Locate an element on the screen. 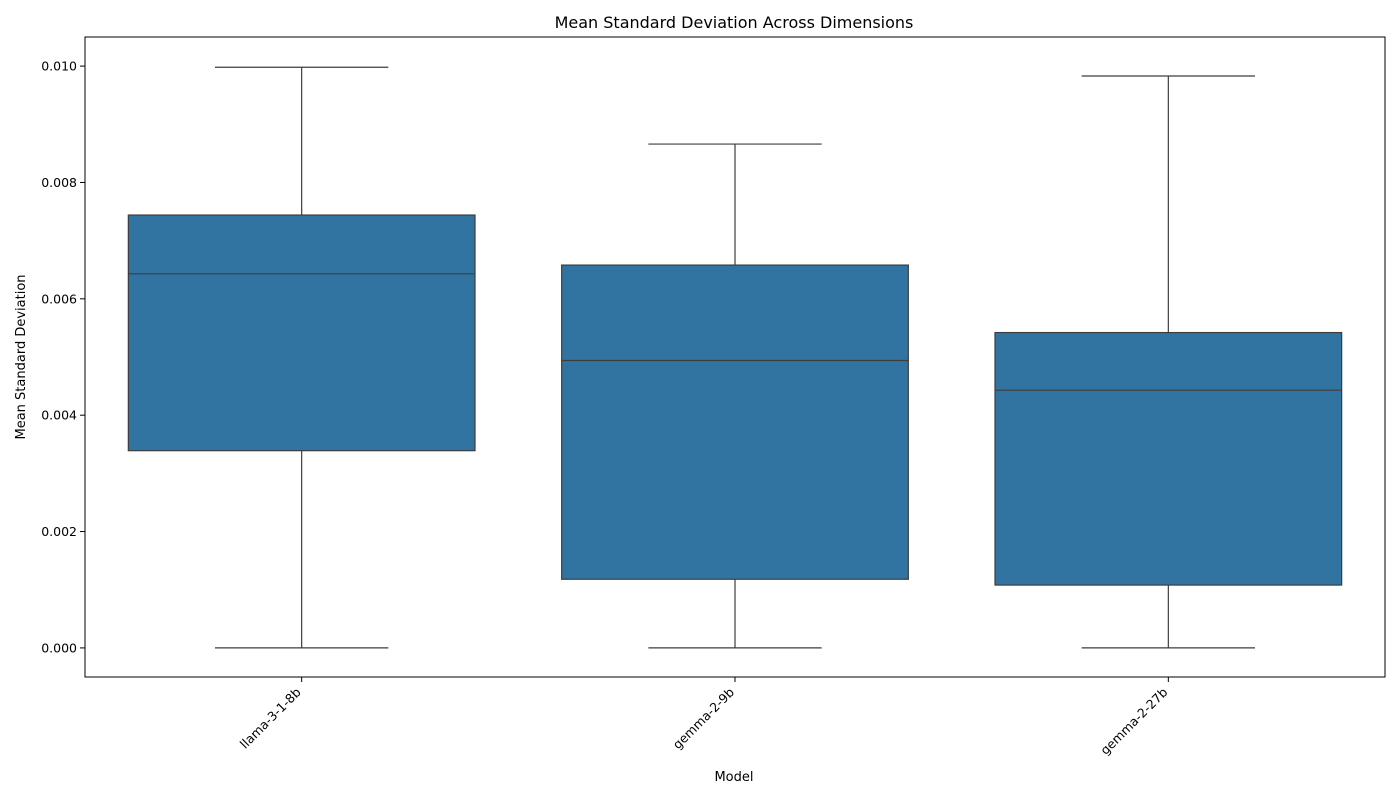 The height and width of the screenshot is (805, 1400). x-tick-label: llama-3-1-8b is located at coordinates (270, 717).